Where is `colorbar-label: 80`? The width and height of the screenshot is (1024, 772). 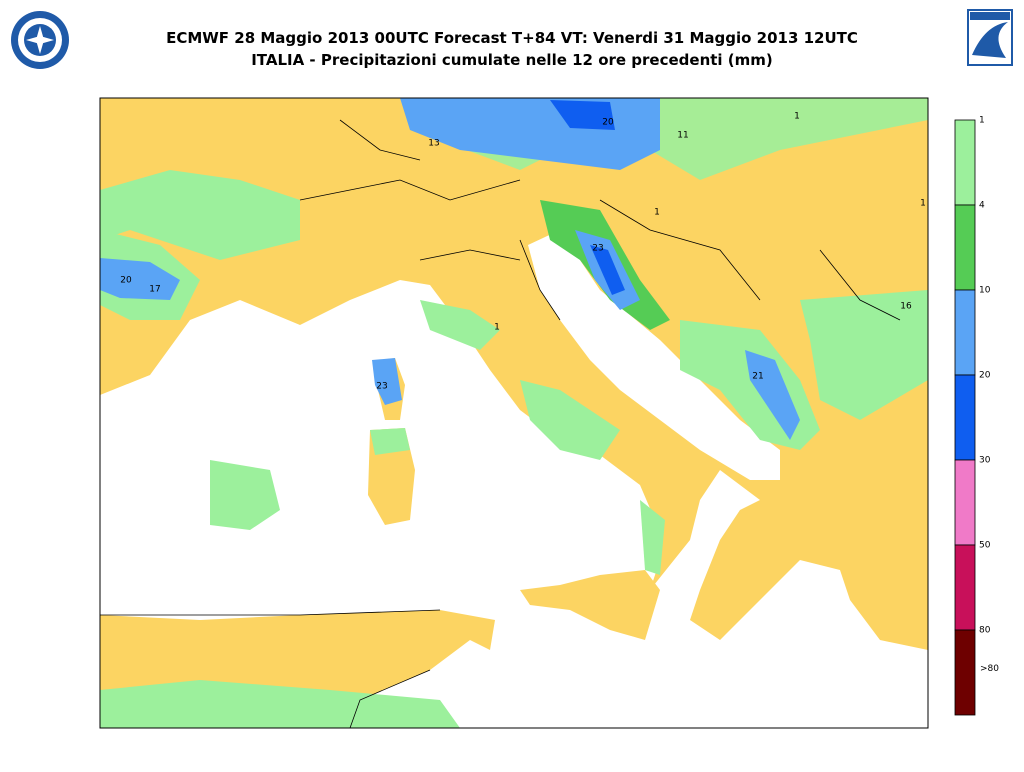 colorbar-label: 80 is located at coordinates (985, 631).